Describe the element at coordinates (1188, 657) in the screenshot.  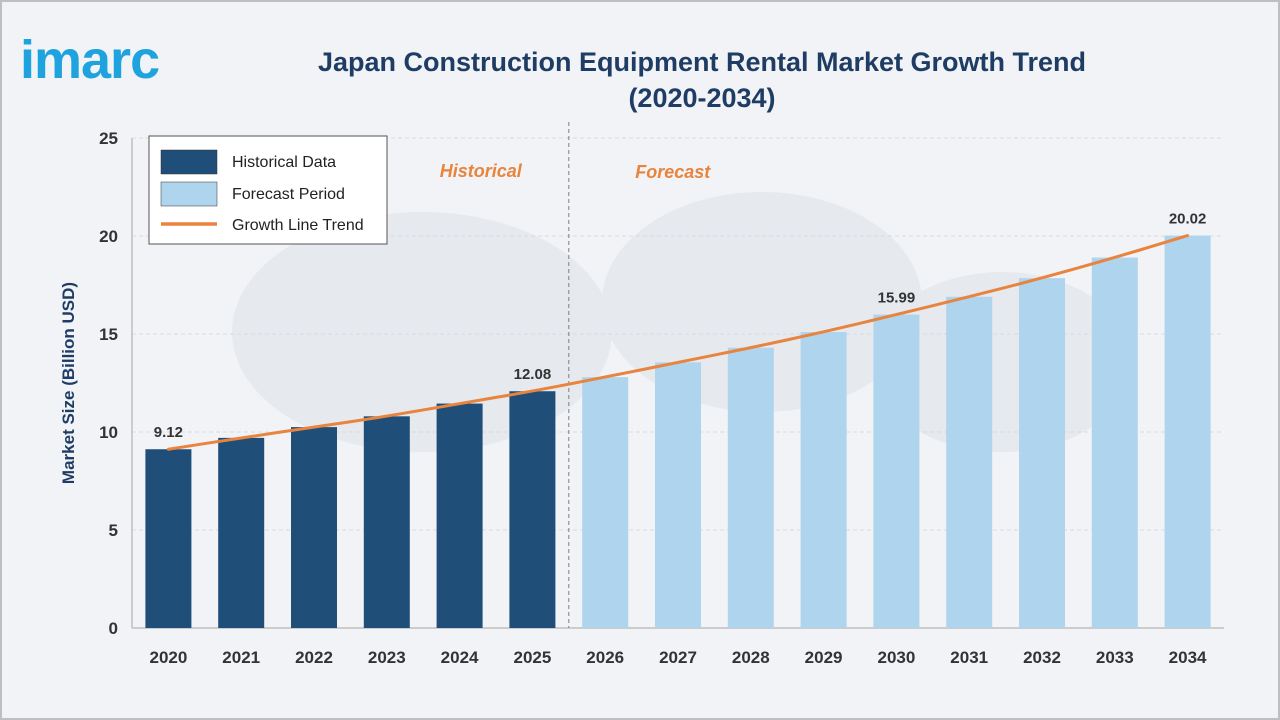
I see `x-tick-label: 2034` at that location.